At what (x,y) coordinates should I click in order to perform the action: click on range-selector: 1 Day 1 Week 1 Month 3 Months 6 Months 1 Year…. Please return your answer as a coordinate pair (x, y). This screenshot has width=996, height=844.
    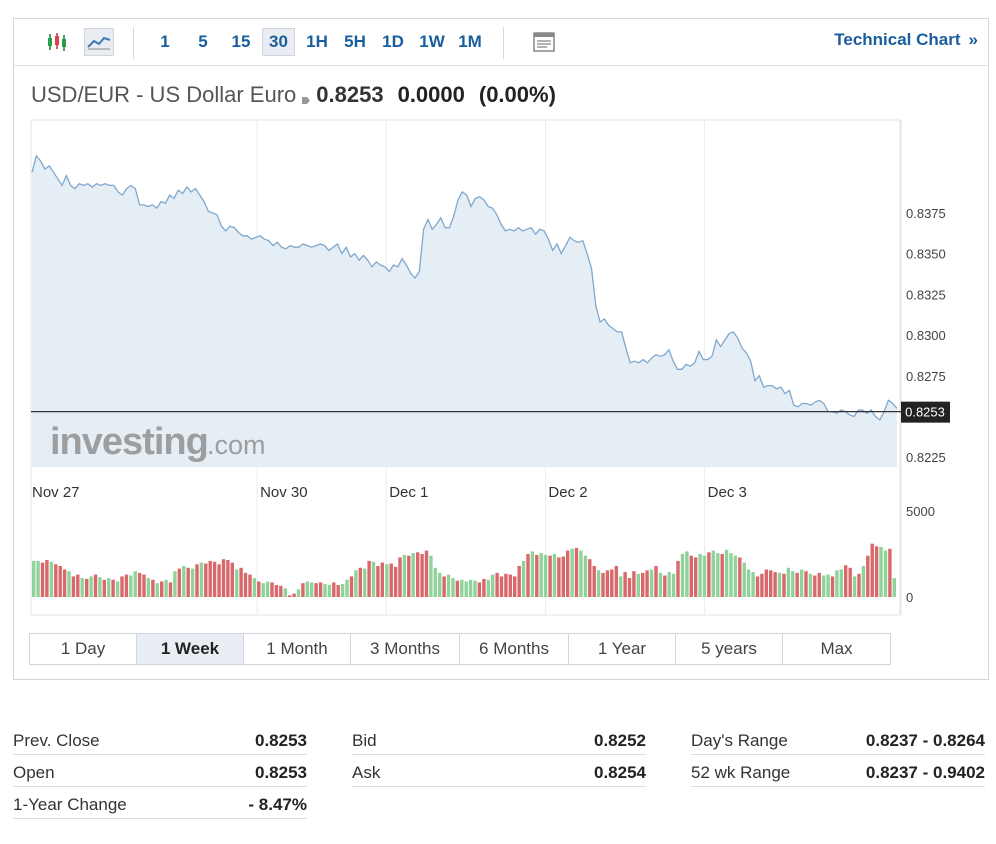
    Looking at the image, I should click on (460, 649).